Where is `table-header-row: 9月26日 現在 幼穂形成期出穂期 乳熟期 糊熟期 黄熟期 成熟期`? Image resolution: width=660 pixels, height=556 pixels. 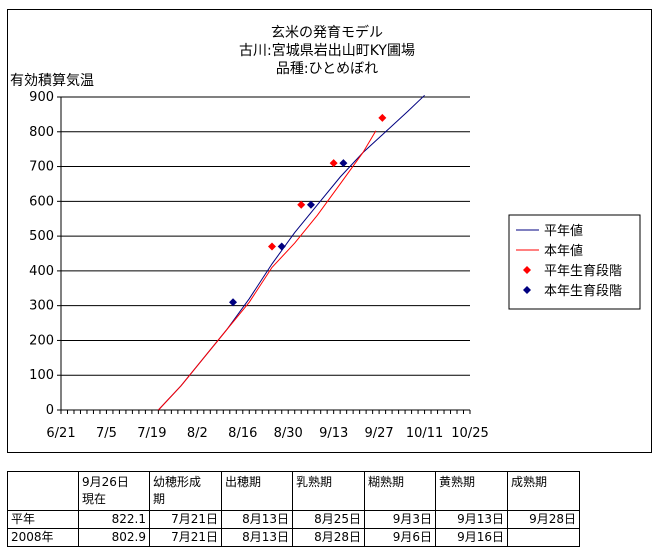
table-header-row: 9月26日 現在 幼穂形成期出穂期 乳熟期 糊熟期 黄熟期 成熟期 is located at coordinates (293, 491).